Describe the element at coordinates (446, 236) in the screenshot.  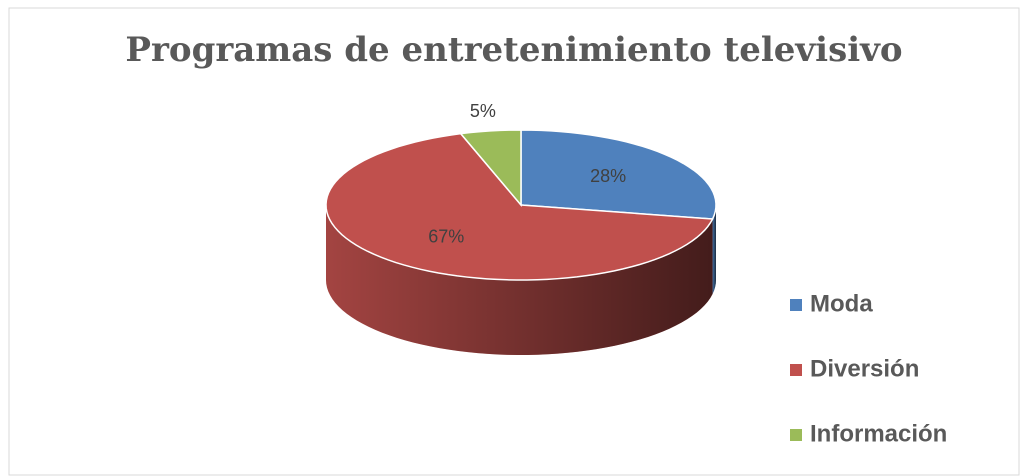
I see `data-label: 67%` at that location.